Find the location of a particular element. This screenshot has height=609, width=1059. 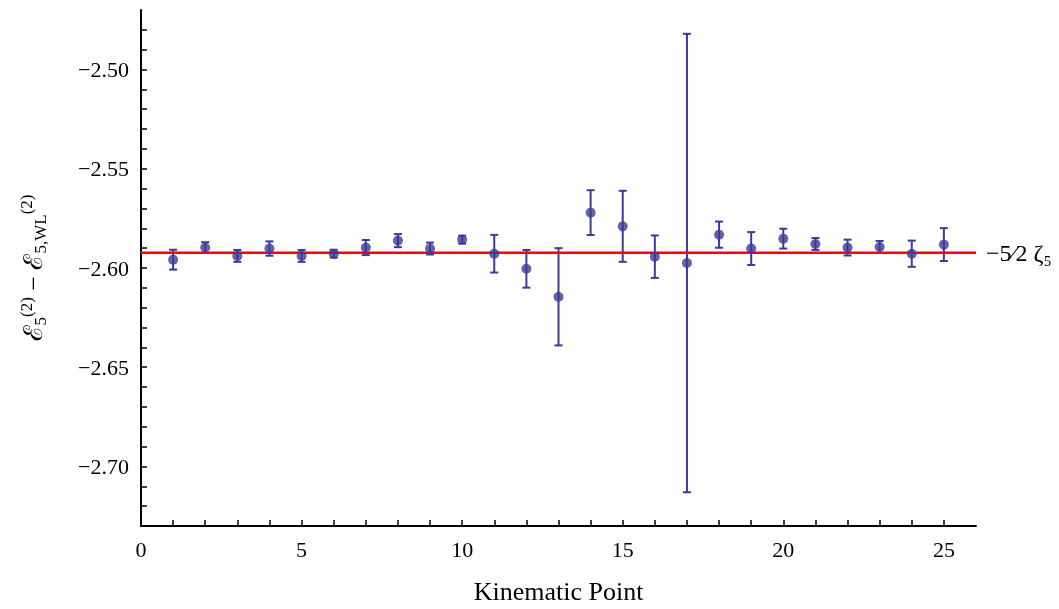

x-tick-label: 0 is located at coordinates (141, 549).